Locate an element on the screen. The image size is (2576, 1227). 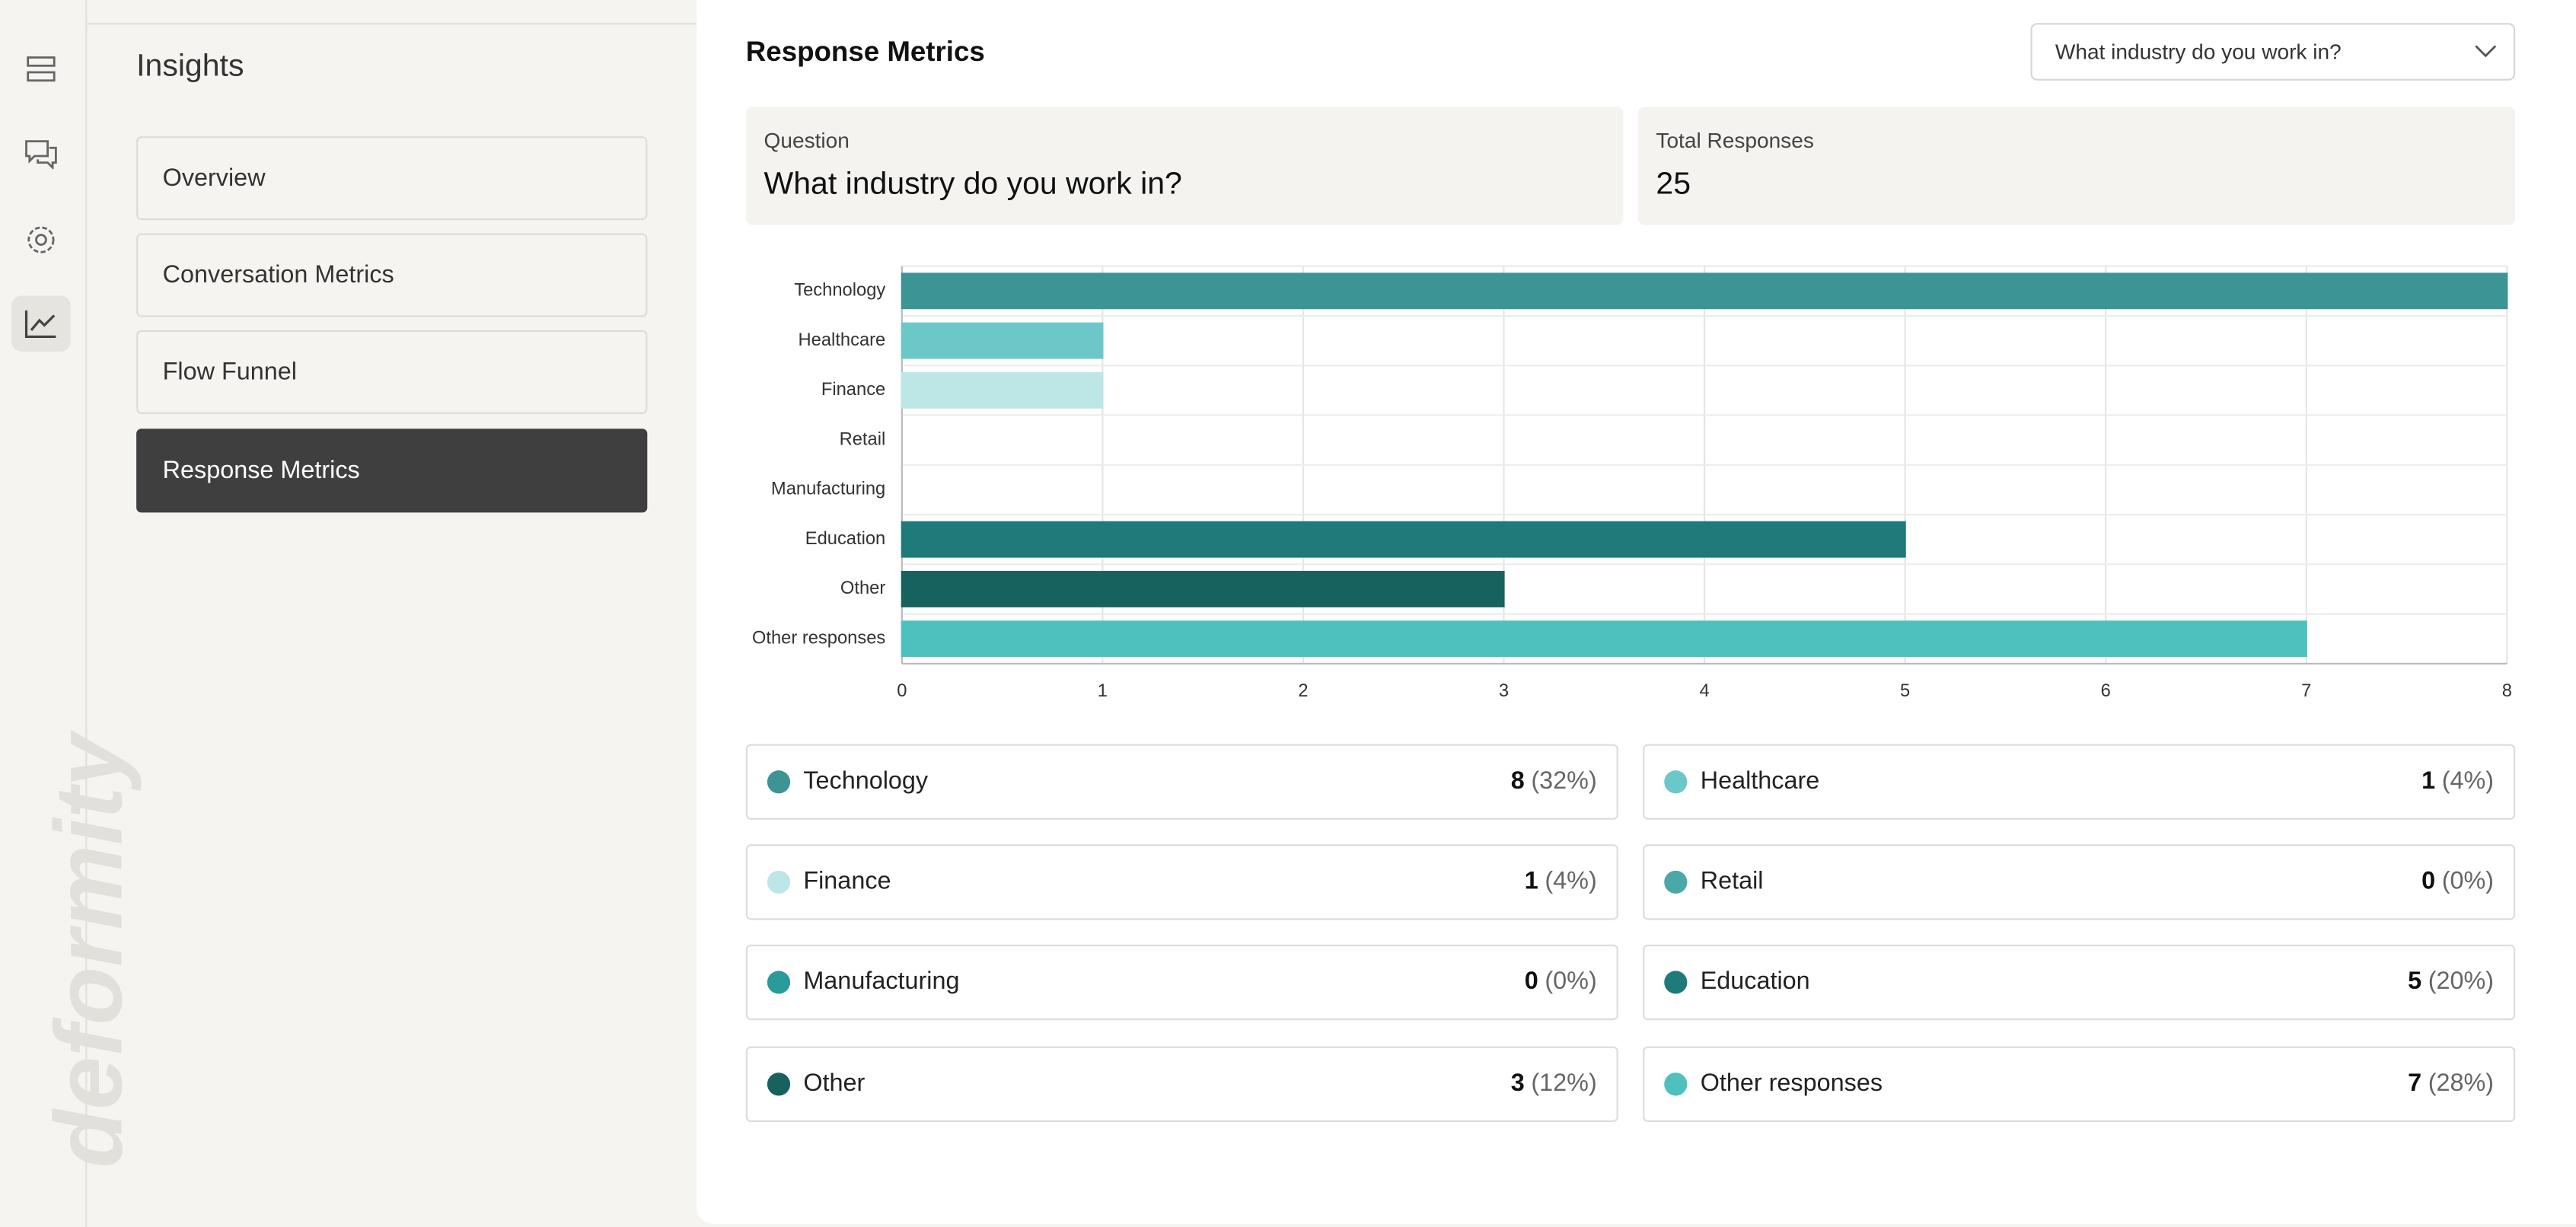
card-label: Question is located at coordinates (807, 140).